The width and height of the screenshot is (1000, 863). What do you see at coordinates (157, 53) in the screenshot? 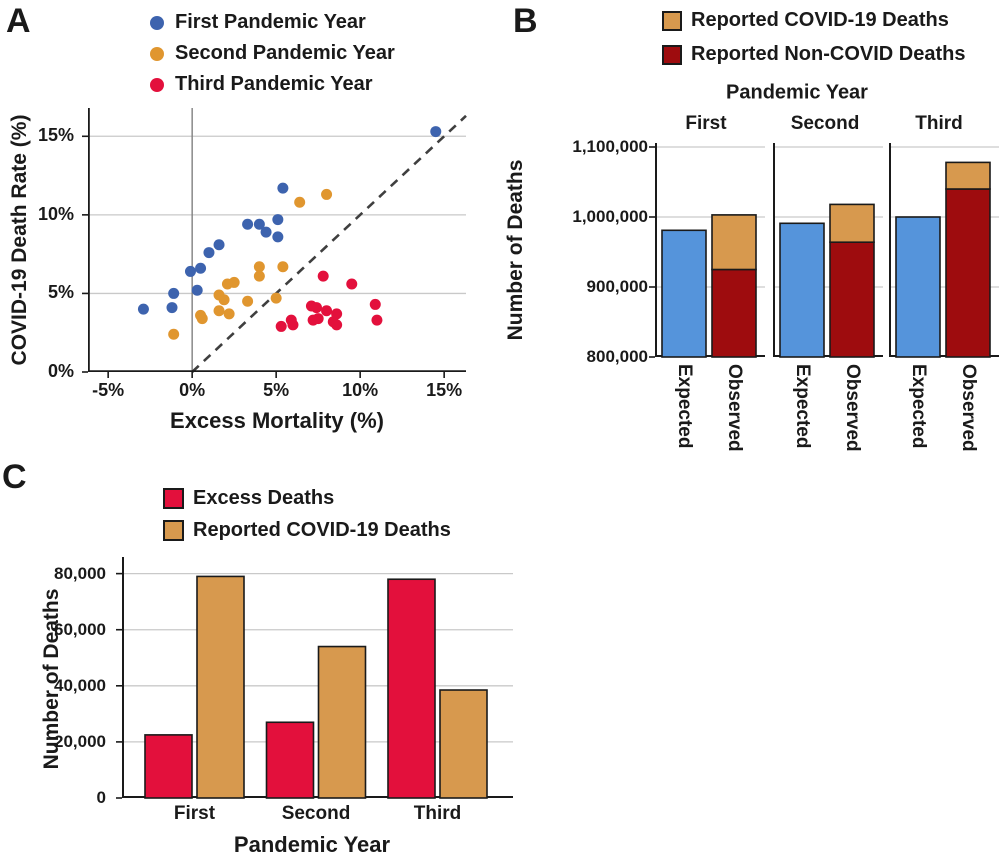
I see `second-year-dot-icon` at bounding box center [157, 53].